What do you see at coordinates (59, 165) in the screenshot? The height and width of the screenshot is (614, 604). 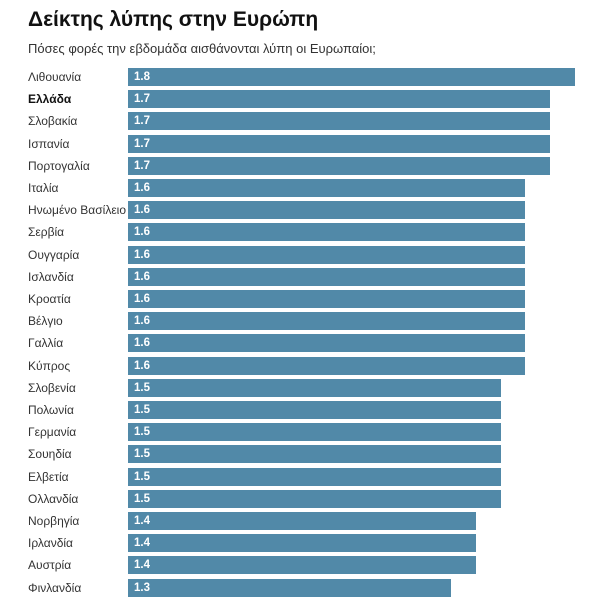 I see `category-label: Πορτογαλία` at bounding box center [59, 165].